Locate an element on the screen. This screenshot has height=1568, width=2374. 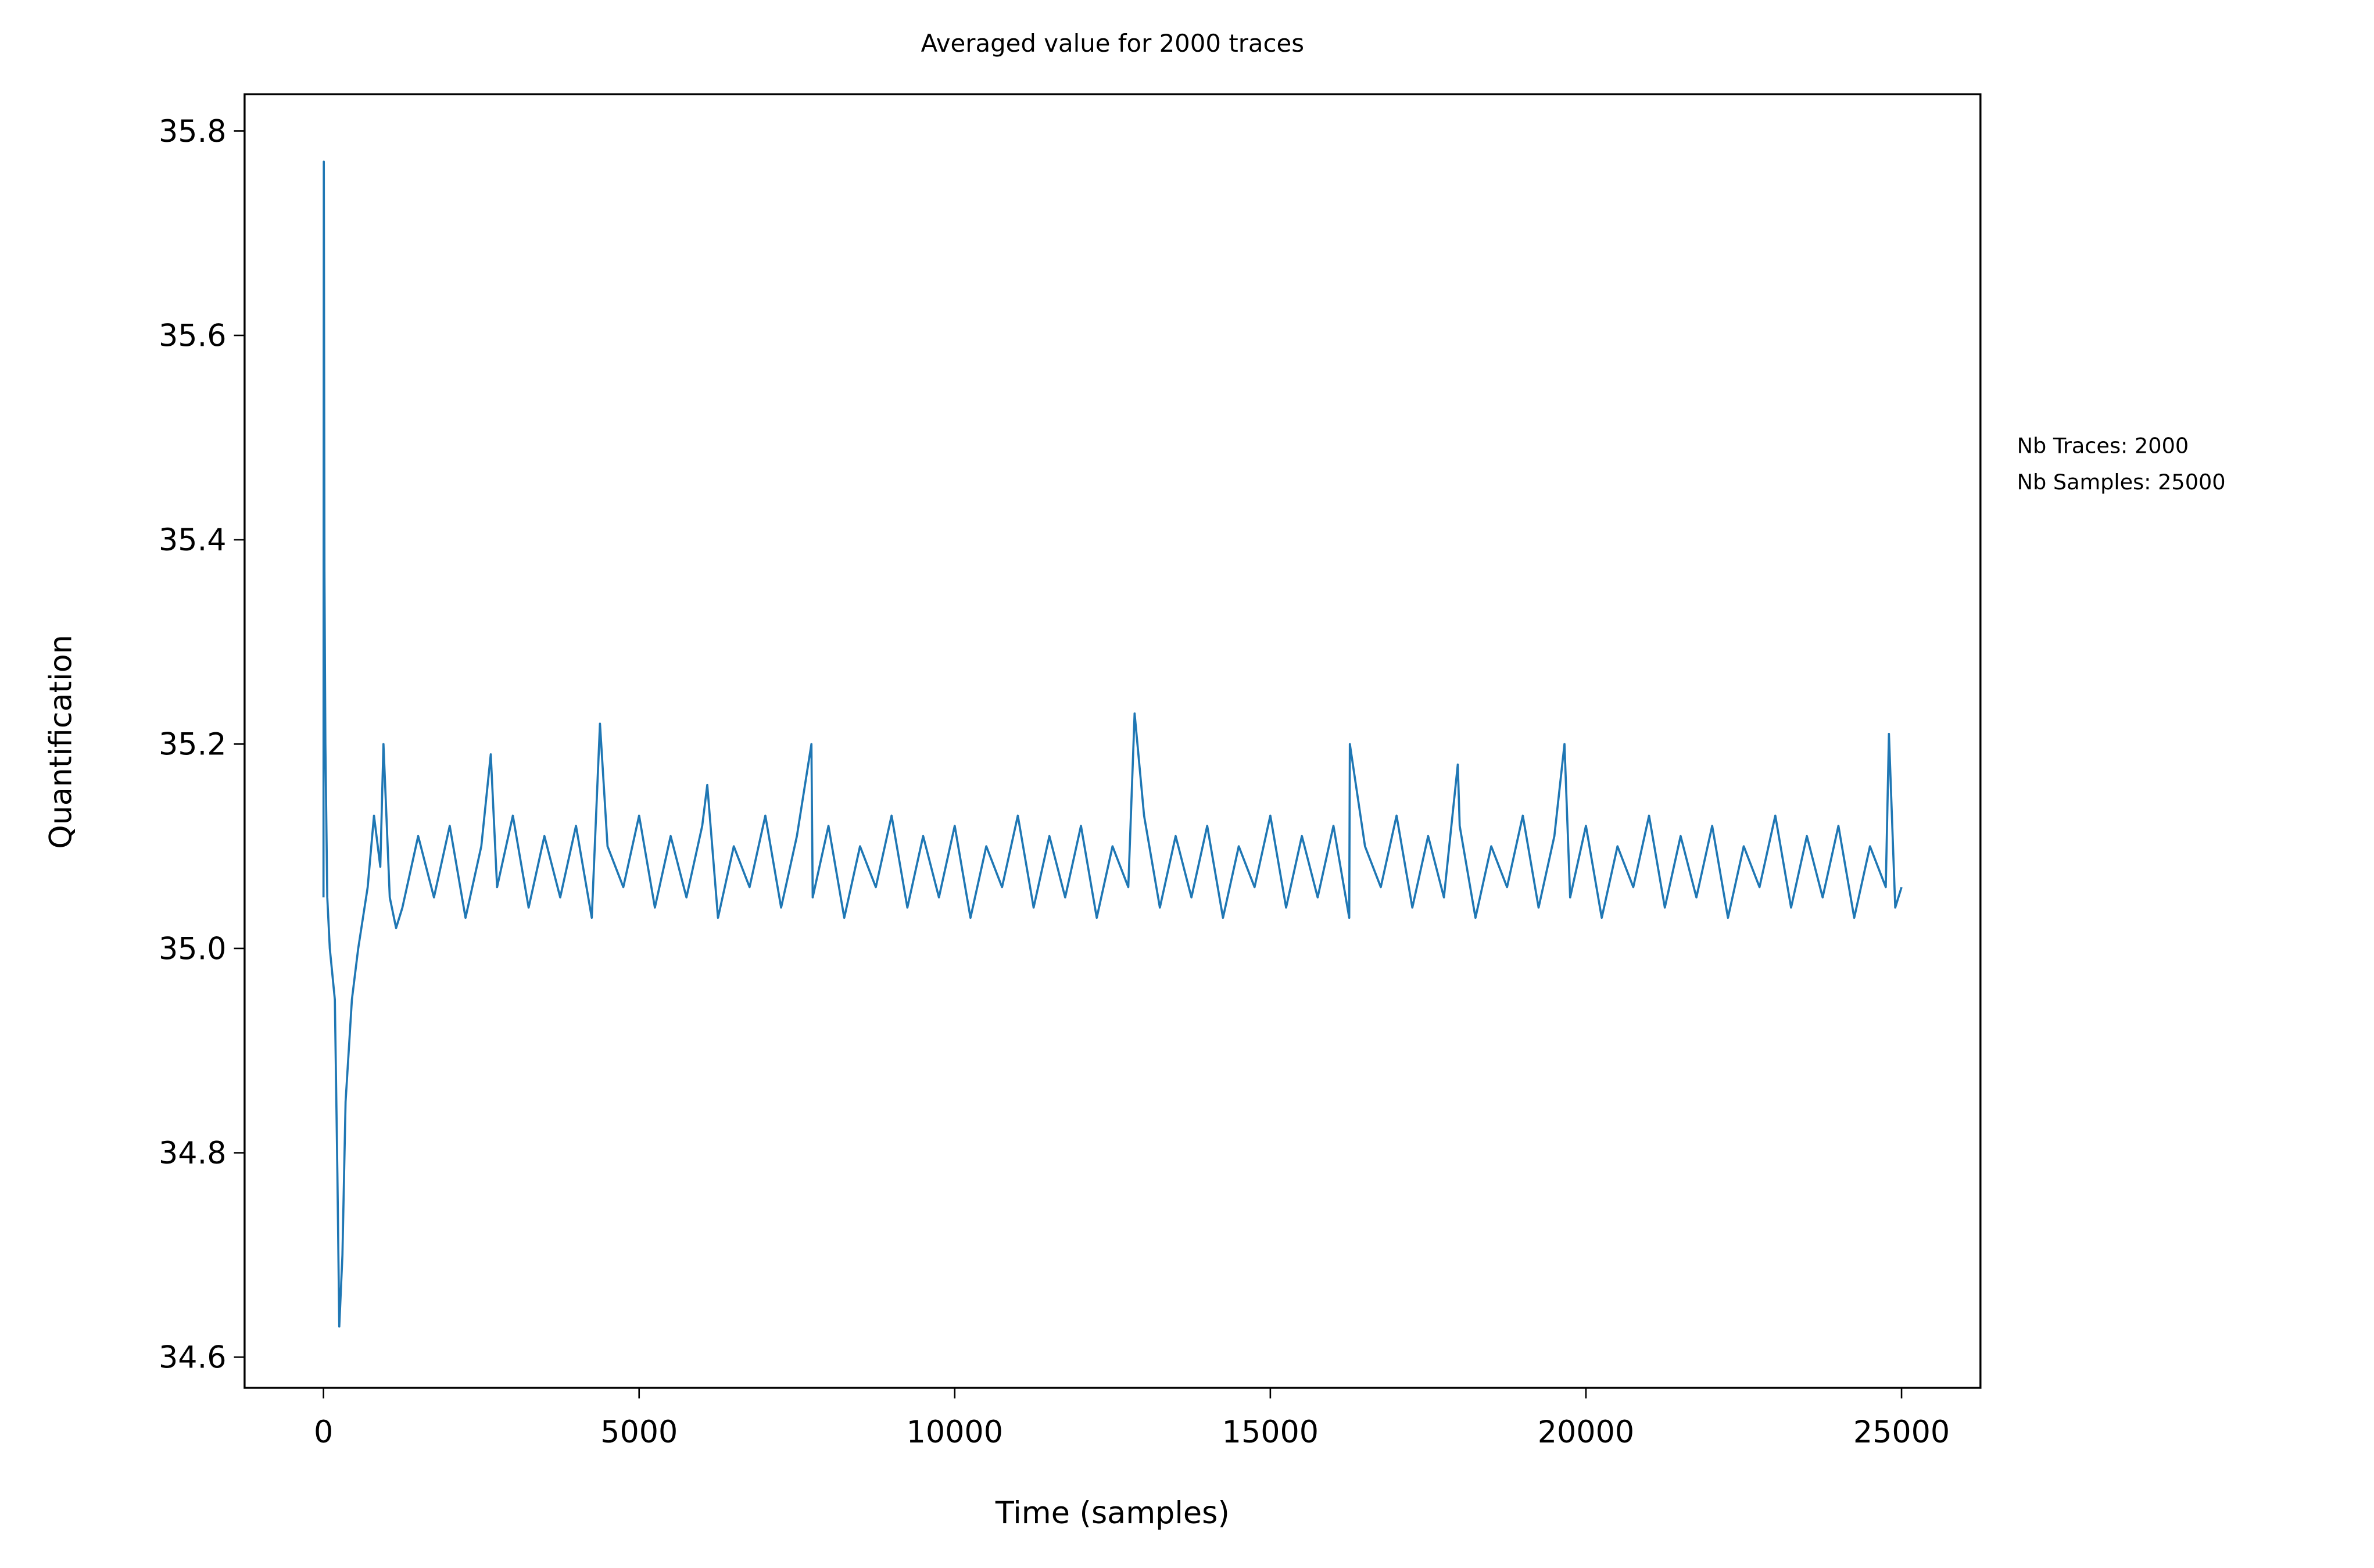
y-tick-label: 35.0 is located at coordinates (192, 948).